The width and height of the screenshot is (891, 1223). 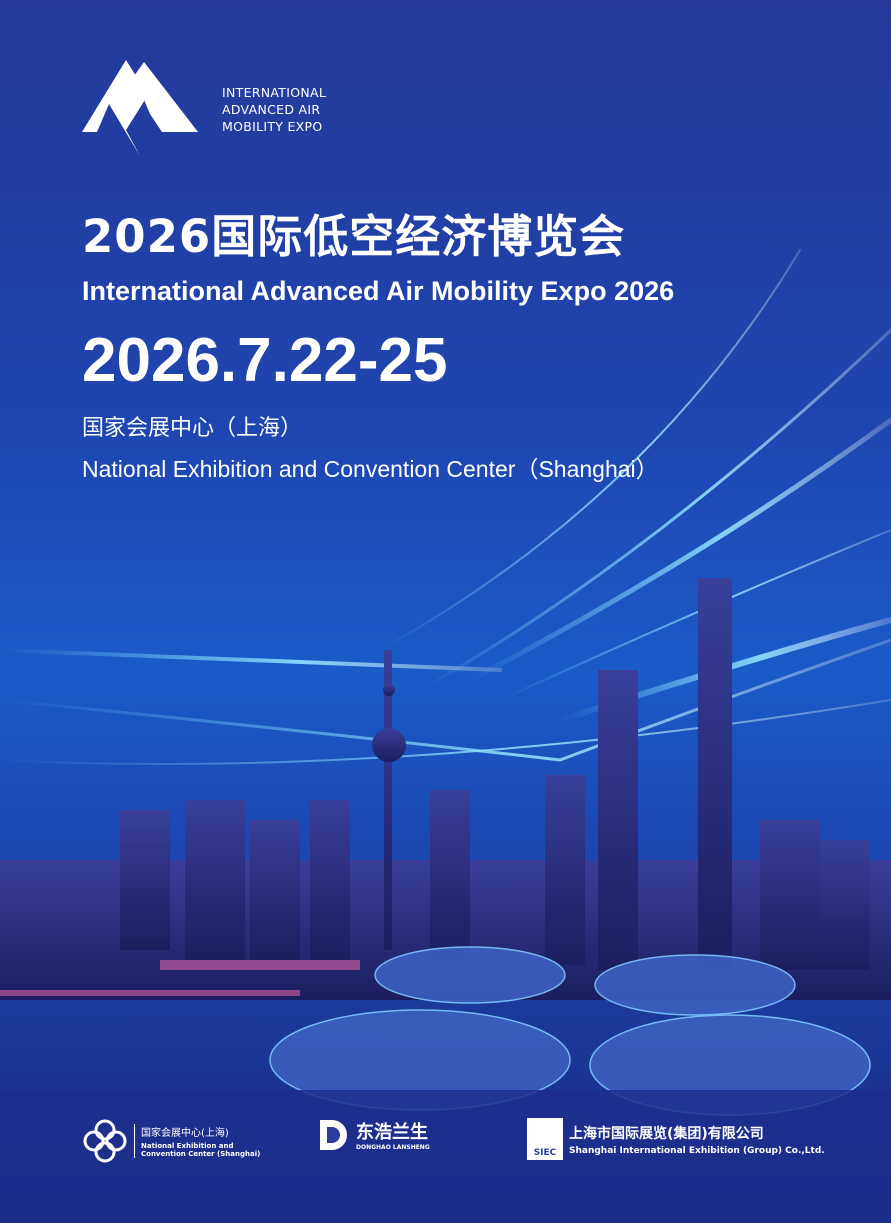 I want to click on event-date: 2026.7.22-25, so click(x=265, y=360).